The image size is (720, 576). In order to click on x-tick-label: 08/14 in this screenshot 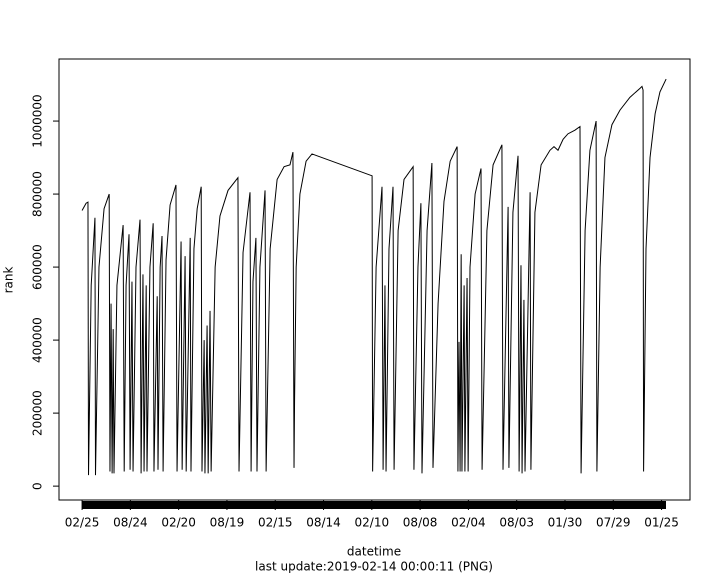, I will do `click(323, 523)`.